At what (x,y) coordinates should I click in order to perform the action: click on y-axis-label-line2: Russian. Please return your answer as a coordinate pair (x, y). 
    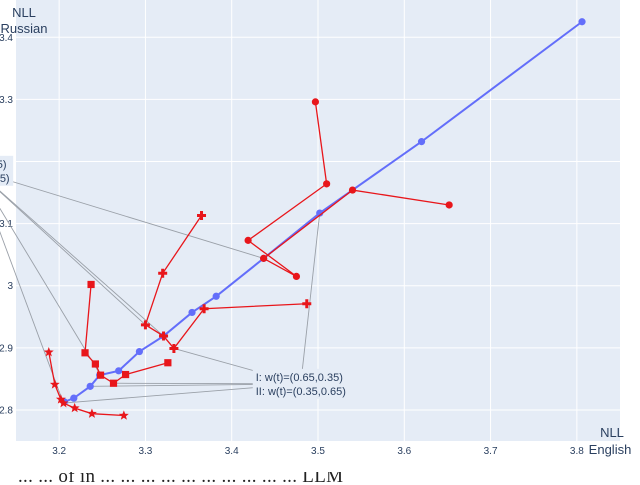
    Looking at the image, I should click on (24, 28).